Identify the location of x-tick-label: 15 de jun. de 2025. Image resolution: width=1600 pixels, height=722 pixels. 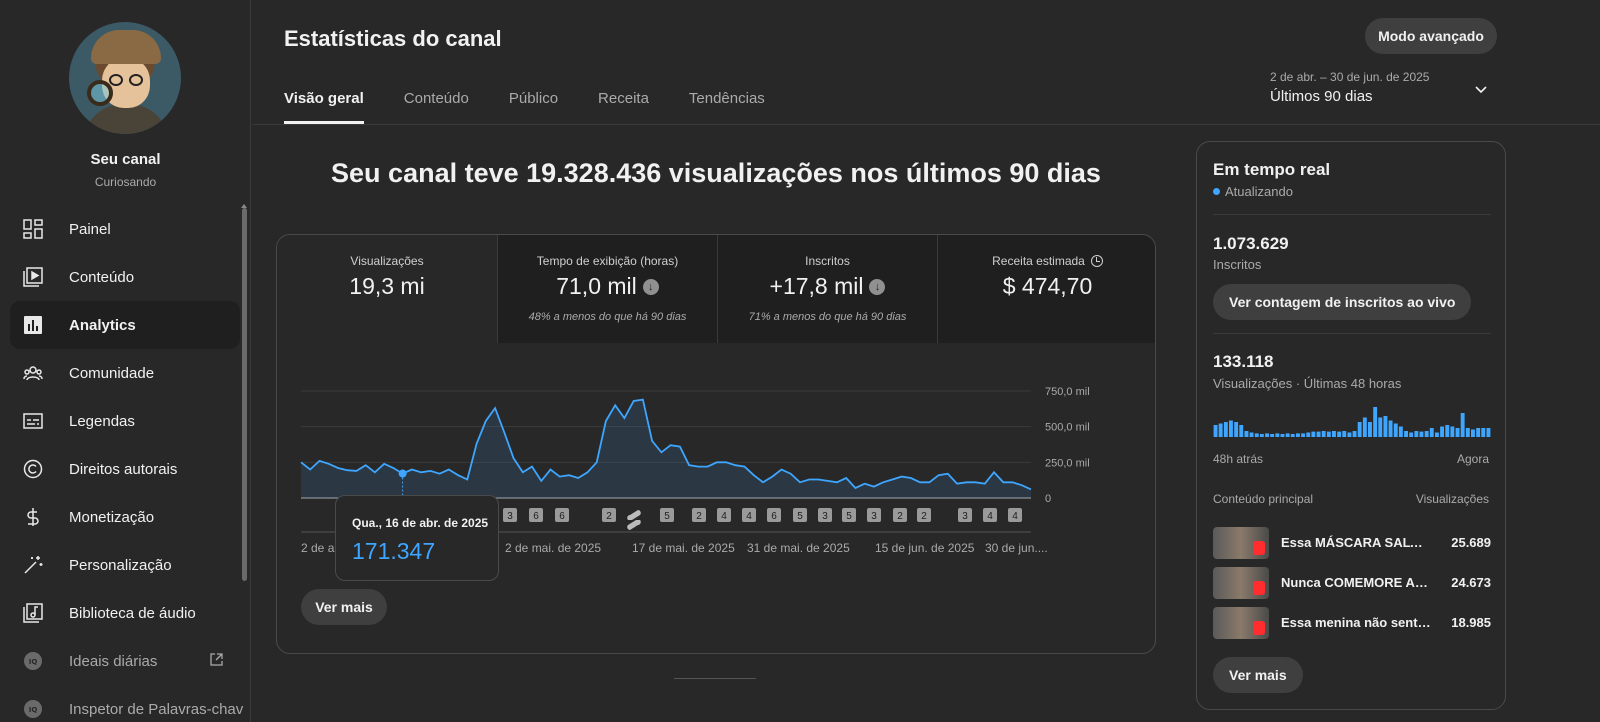
(925, 548).